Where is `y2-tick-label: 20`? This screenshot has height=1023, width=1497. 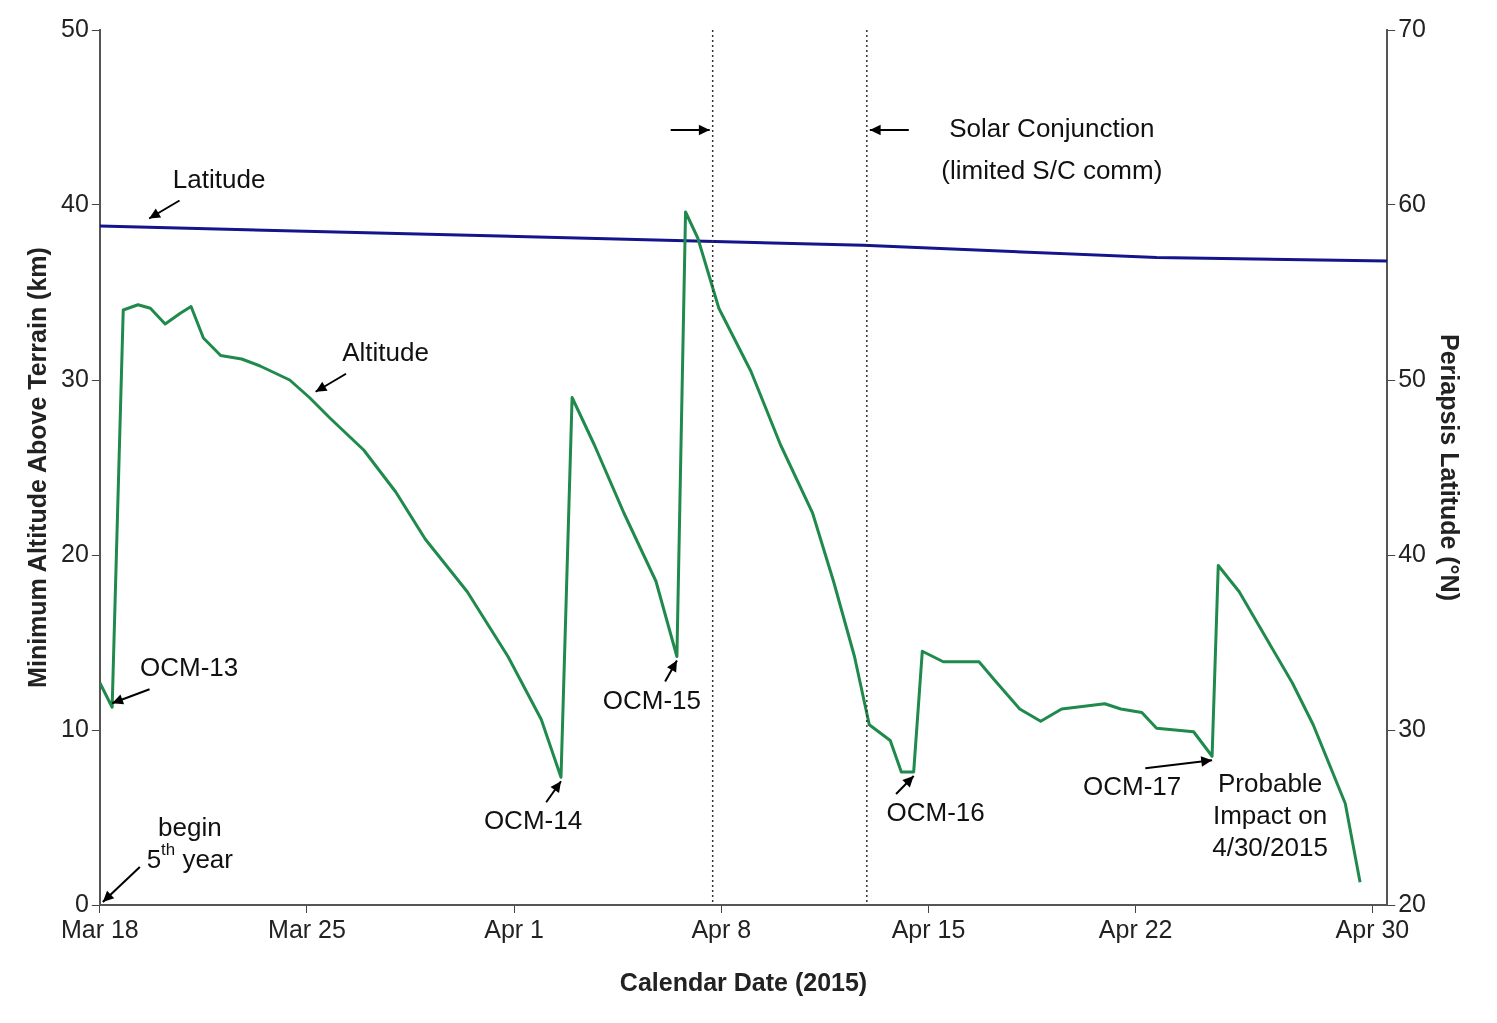
y2-tick-label: 20 is located at coordinates (1412, 902).